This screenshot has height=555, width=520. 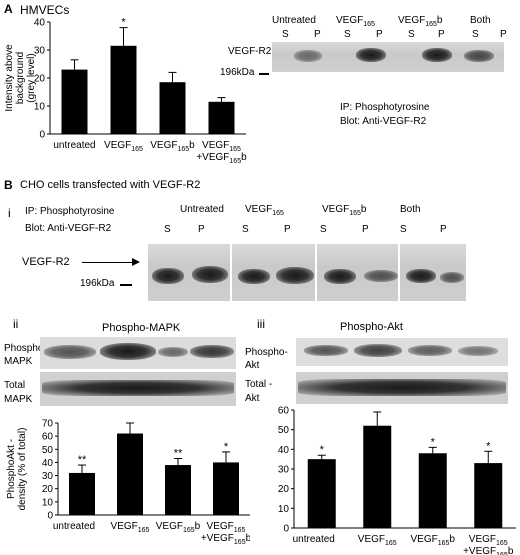 I want to click on akt-title: Phospho-Akt, so click(x=371, y=327).